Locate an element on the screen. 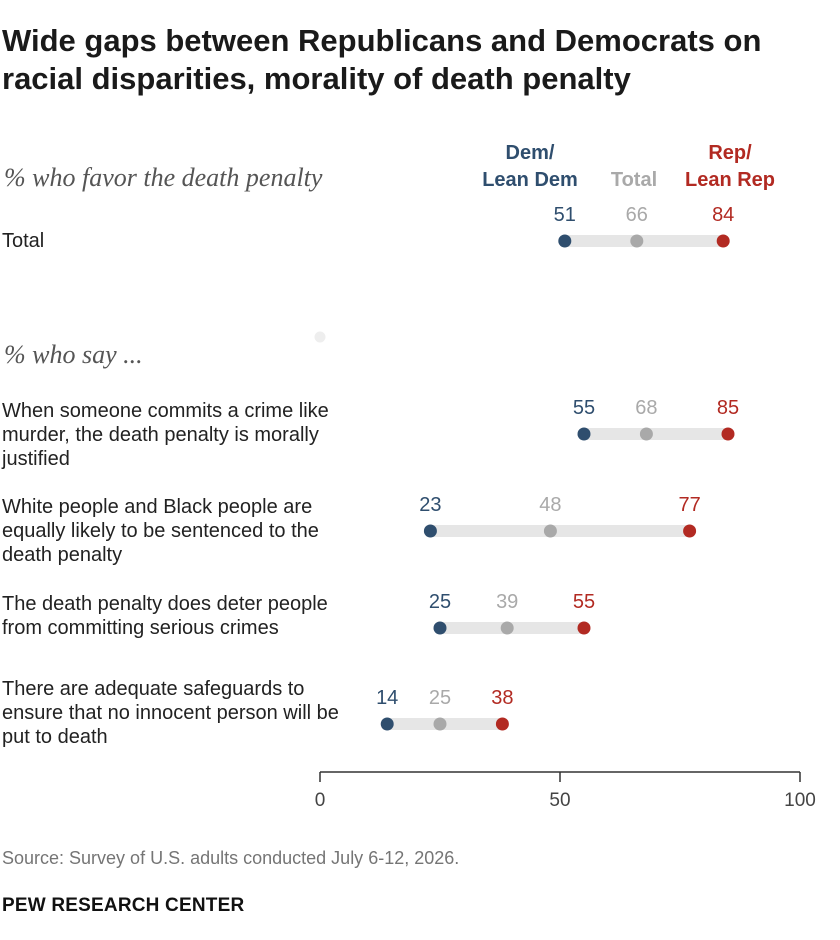 Image resolution: width=840 pixels, height=940 pixels. legend-total: Total is located at coordinates (634, 180).